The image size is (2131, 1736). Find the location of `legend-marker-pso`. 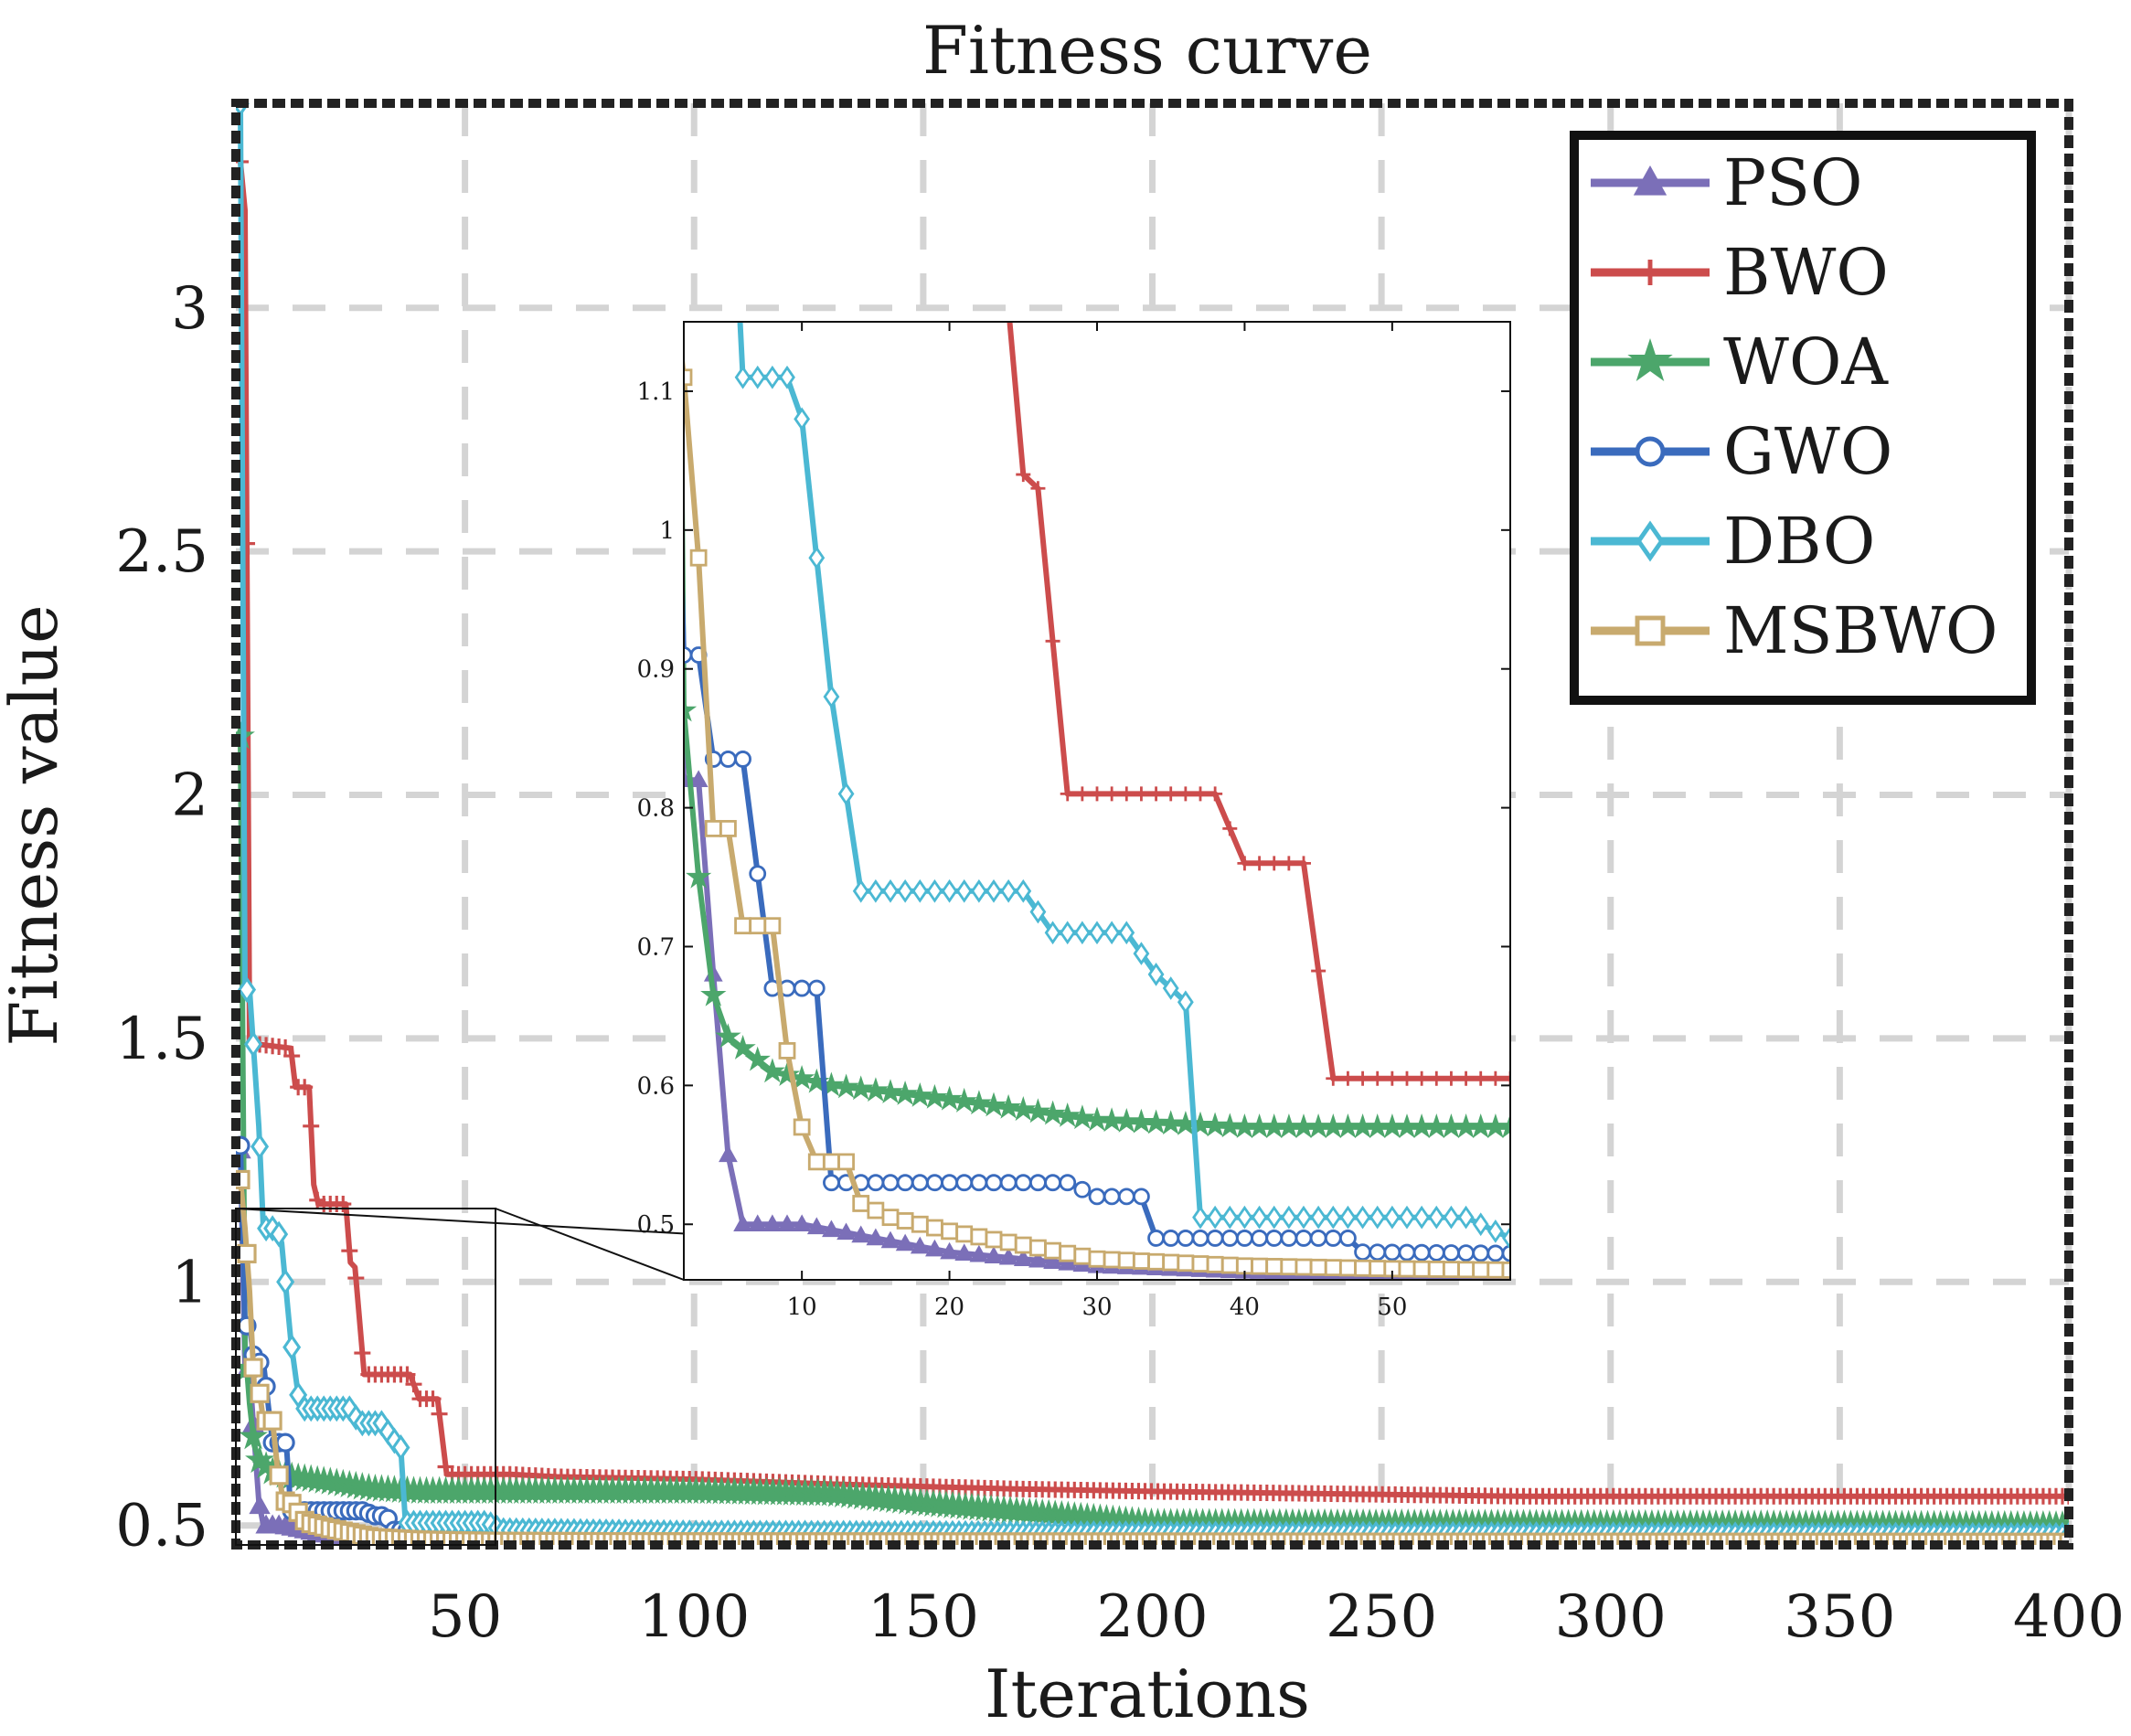

legend-marker-pso is located at coordinates (1650, 180).